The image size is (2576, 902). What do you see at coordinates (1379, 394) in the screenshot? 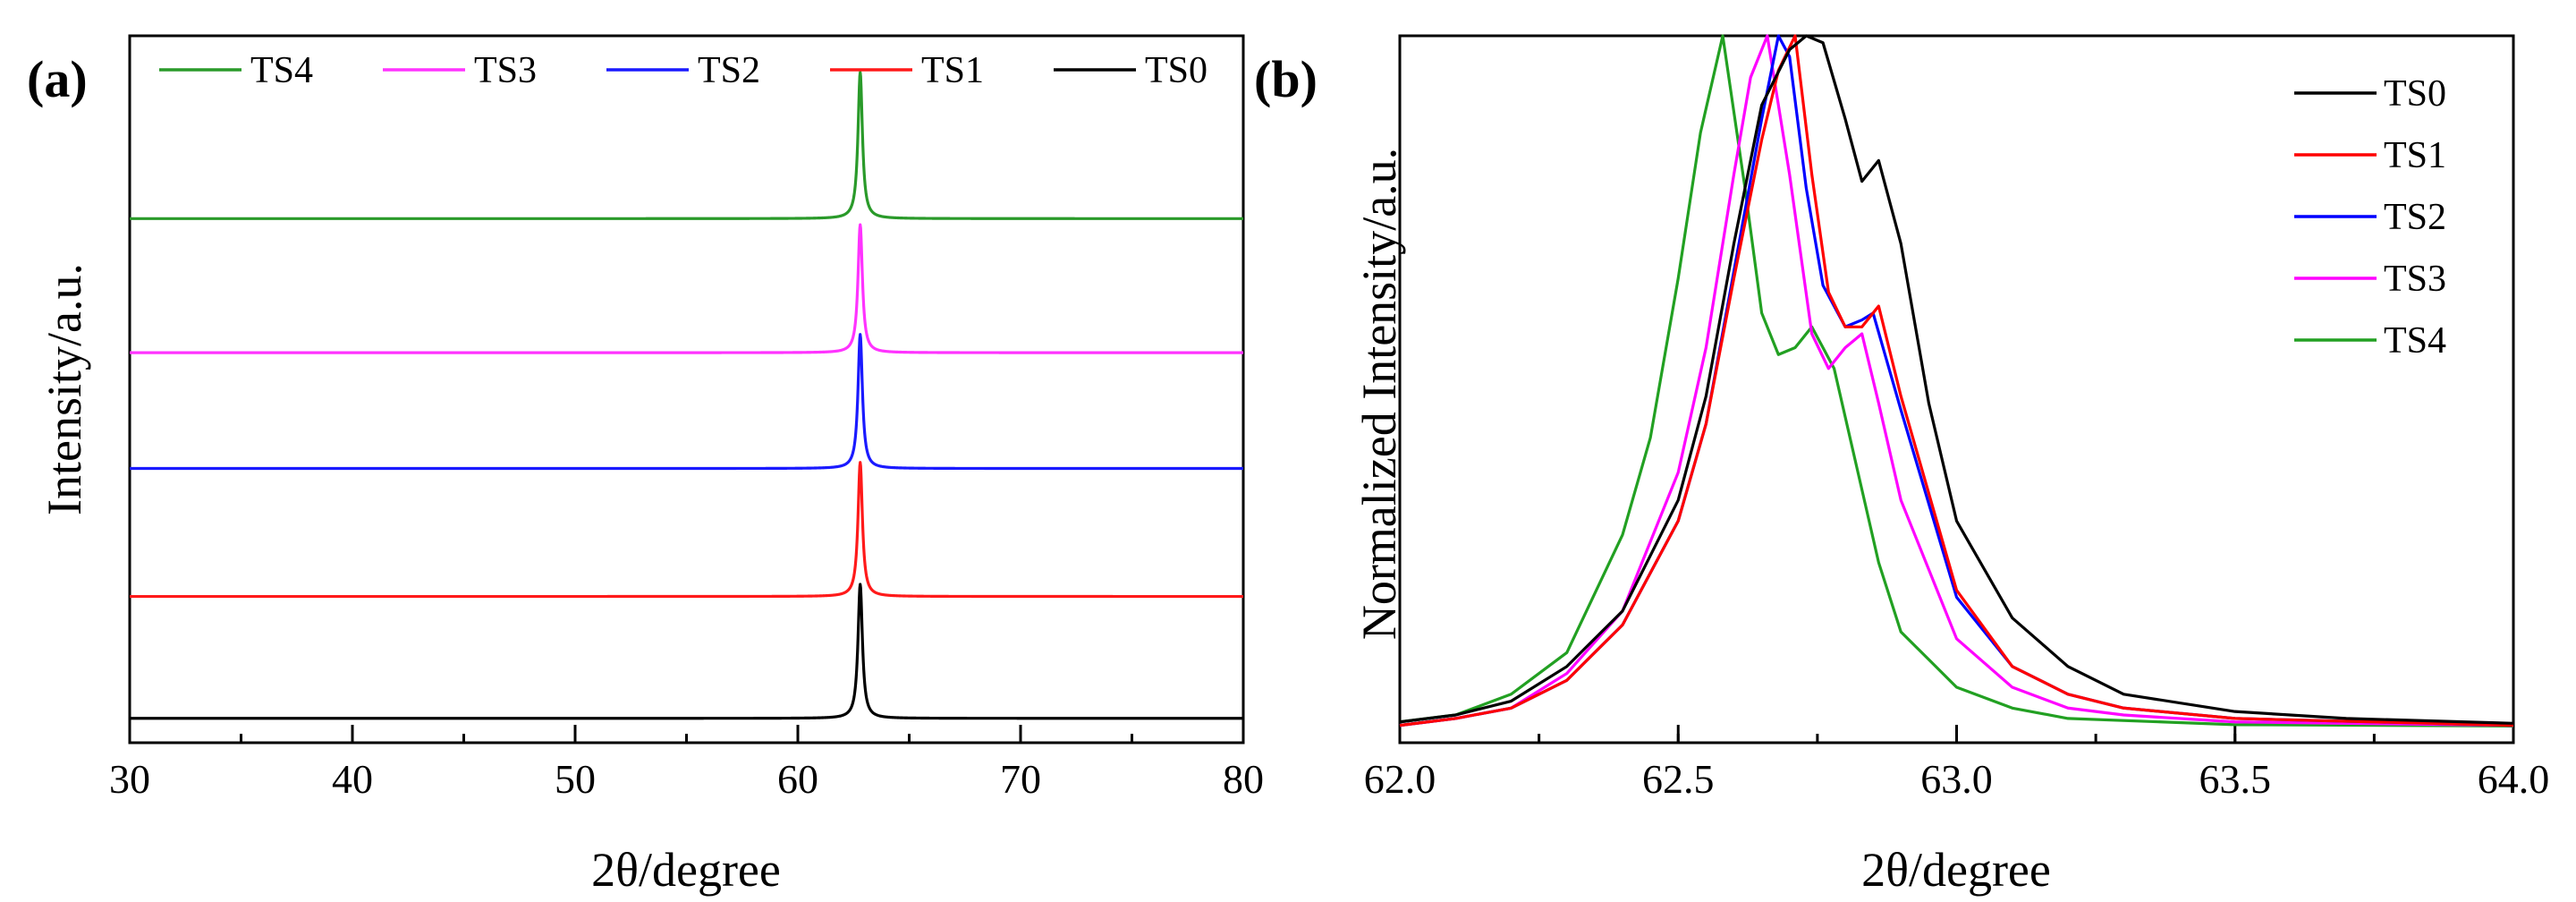
I see `panel-b-y-axis-label: Normalized Intensity/a.u.` at bounding box center [1379, 394].